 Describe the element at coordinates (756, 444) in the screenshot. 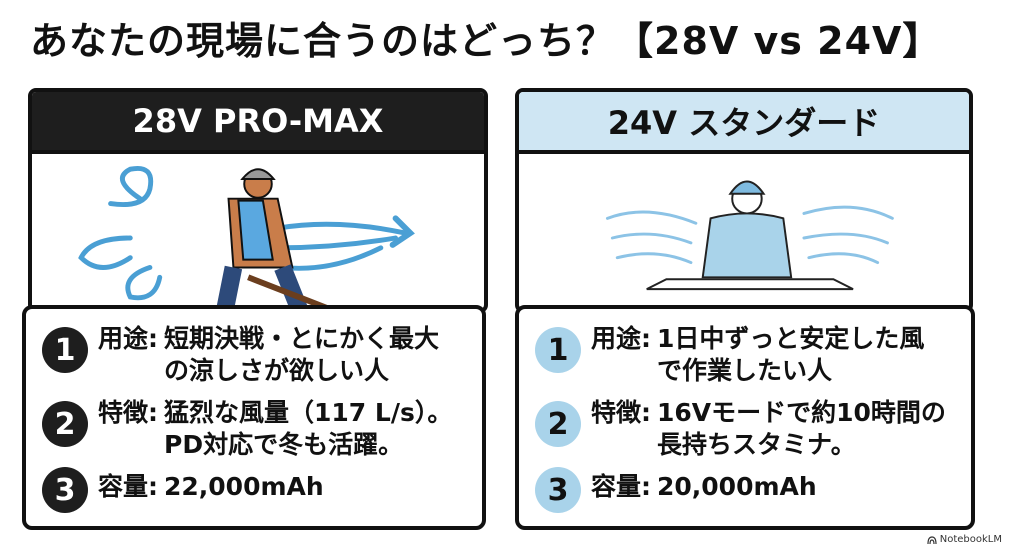

I see `text-line: 長持ちスタミナ。` at that location.